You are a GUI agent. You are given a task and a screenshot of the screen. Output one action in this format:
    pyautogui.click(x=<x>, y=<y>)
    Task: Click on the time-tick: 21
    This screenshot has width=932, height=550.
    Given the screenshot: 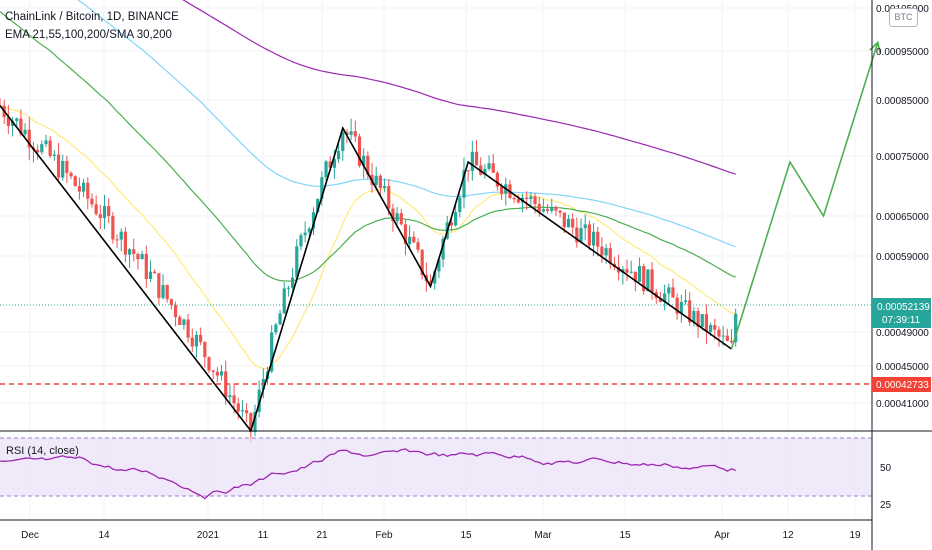 What is the action you would take?
    pyautogui.click(x=322, y=535)
    